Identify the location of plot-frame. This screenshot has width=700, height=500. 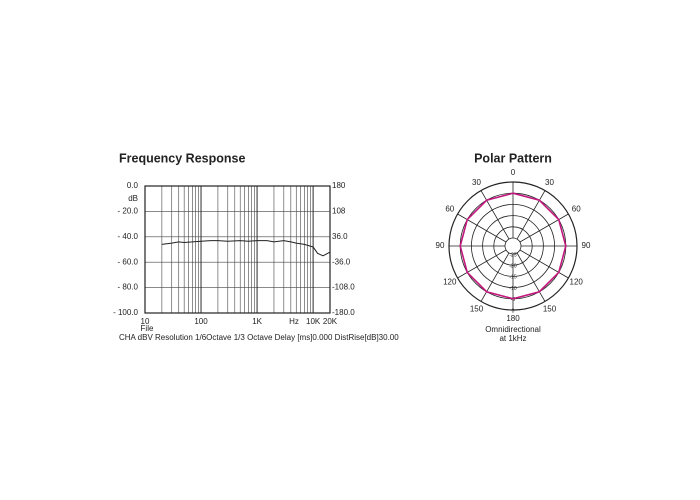
(237, 249).